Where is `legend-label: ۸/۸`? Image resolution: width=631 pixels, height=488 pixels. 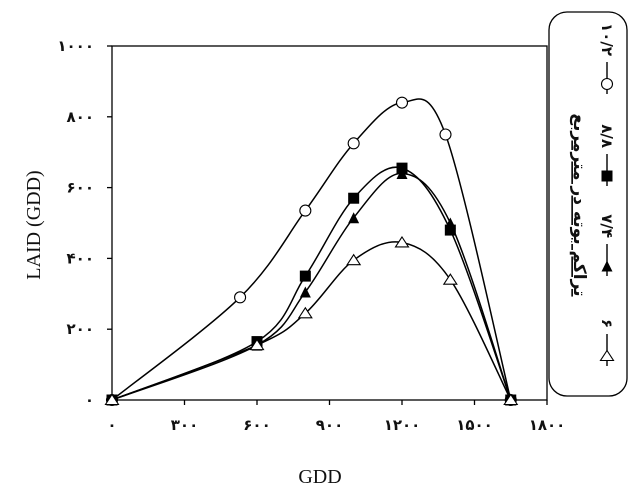
legend-label: ۸/۸ is located at coordinates (607, 136).